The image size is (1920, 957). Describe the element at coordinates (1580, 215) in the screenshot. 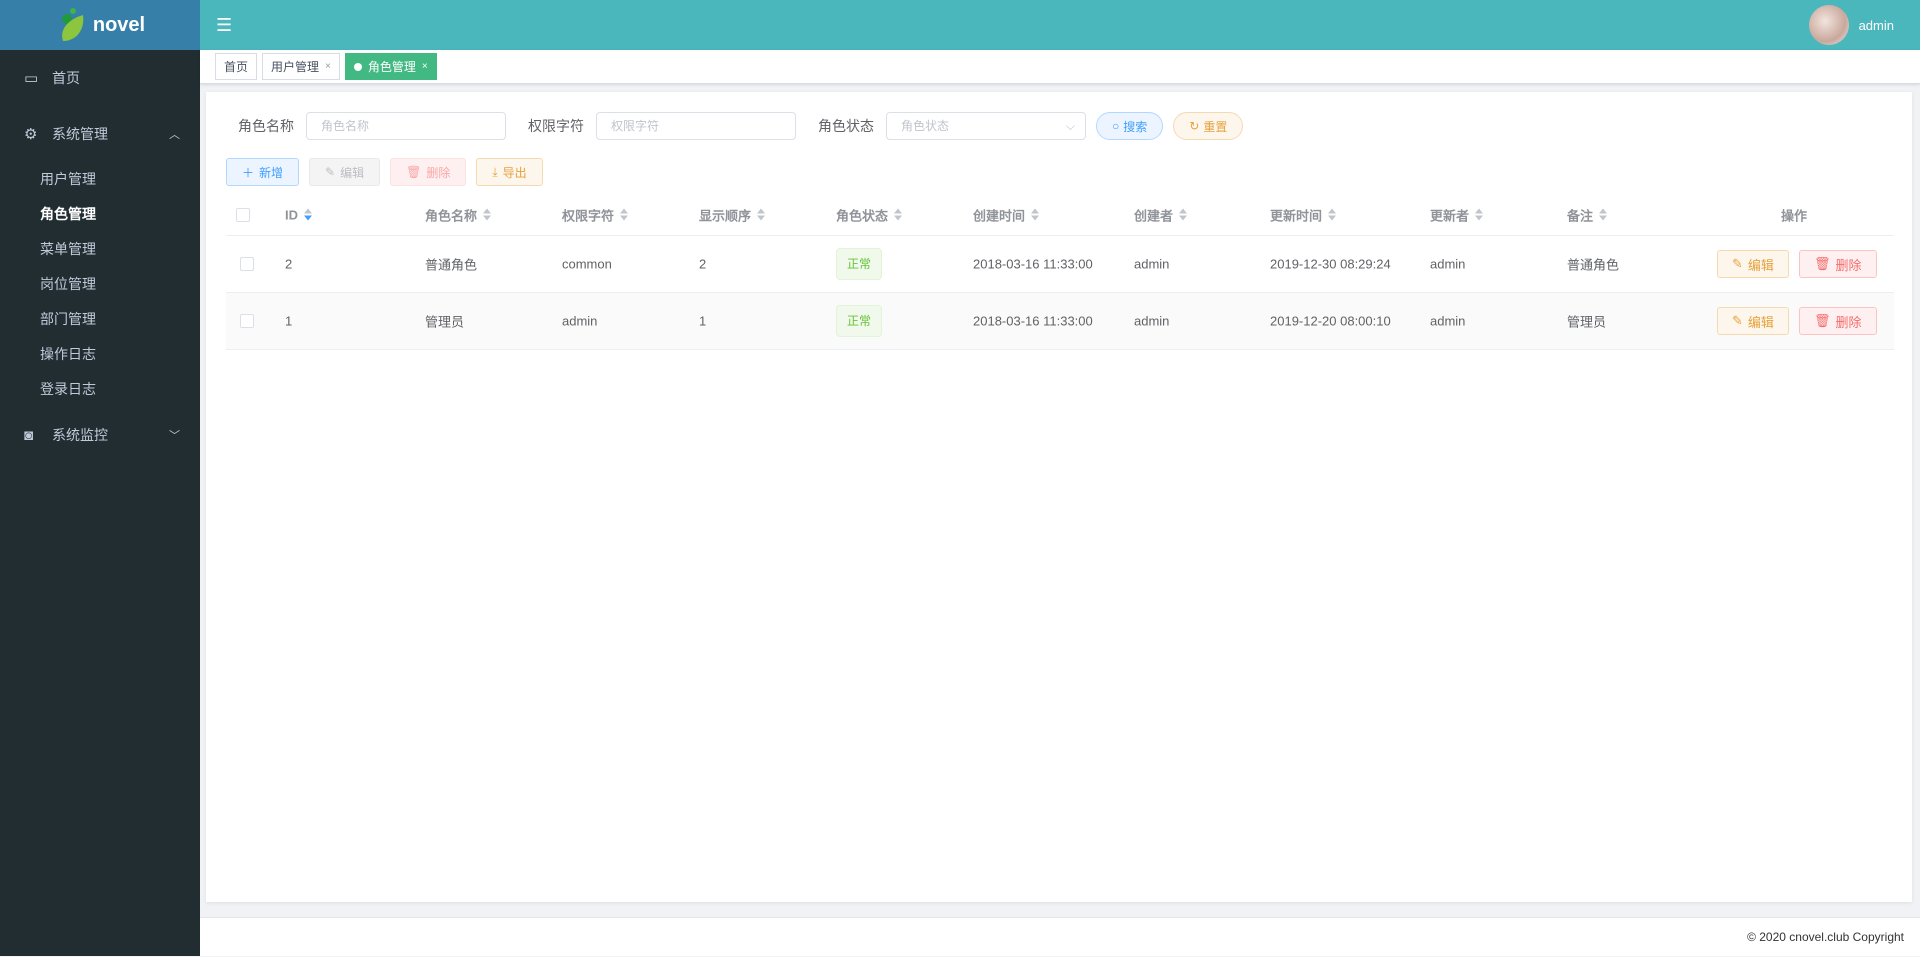

I see `header-label: 备注` at that location.